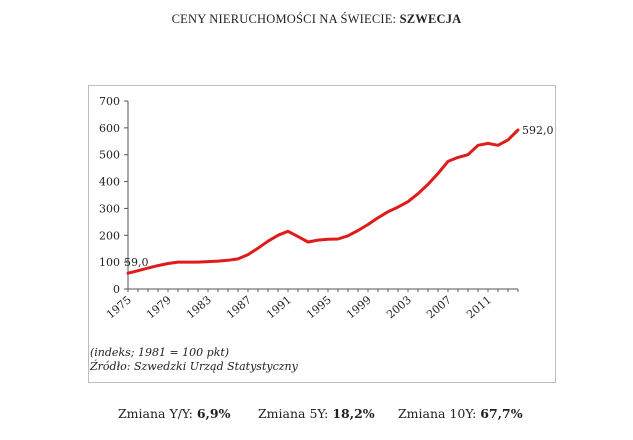  What do you see at coordinates (160, 352) in the screenshot?
I see `index-note: (indeks; 1981 = 100 pkt)` at bounding box center [160, 352].